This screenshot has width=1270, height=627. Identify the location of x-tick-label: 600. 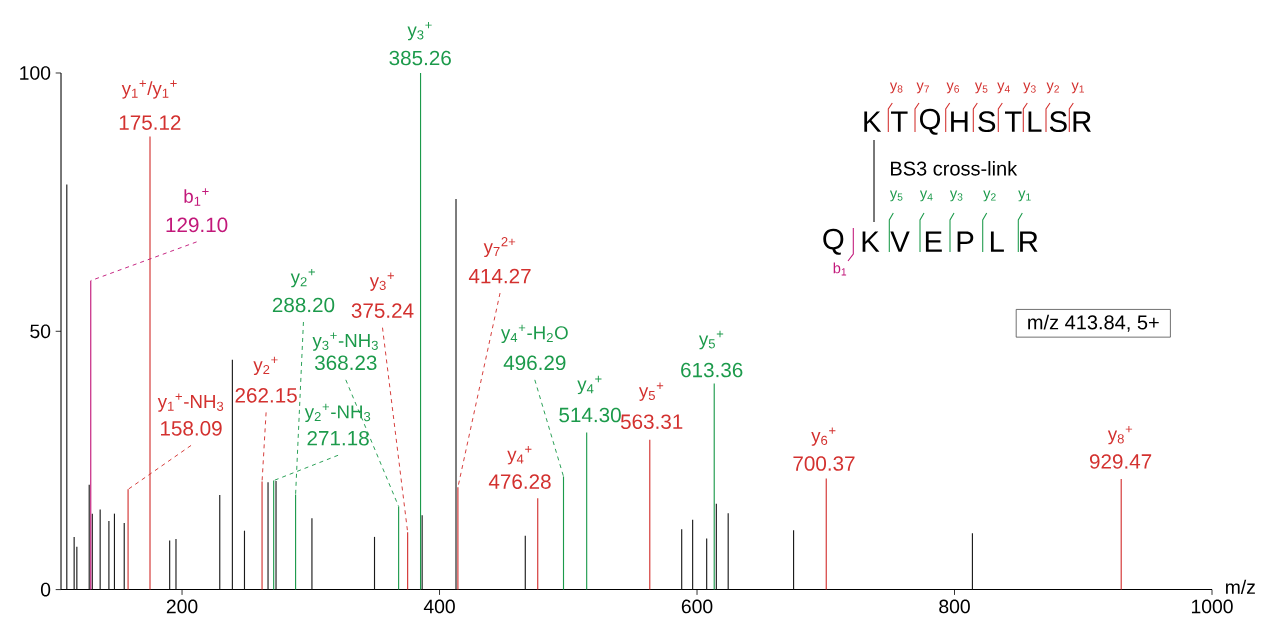
(697, 606).